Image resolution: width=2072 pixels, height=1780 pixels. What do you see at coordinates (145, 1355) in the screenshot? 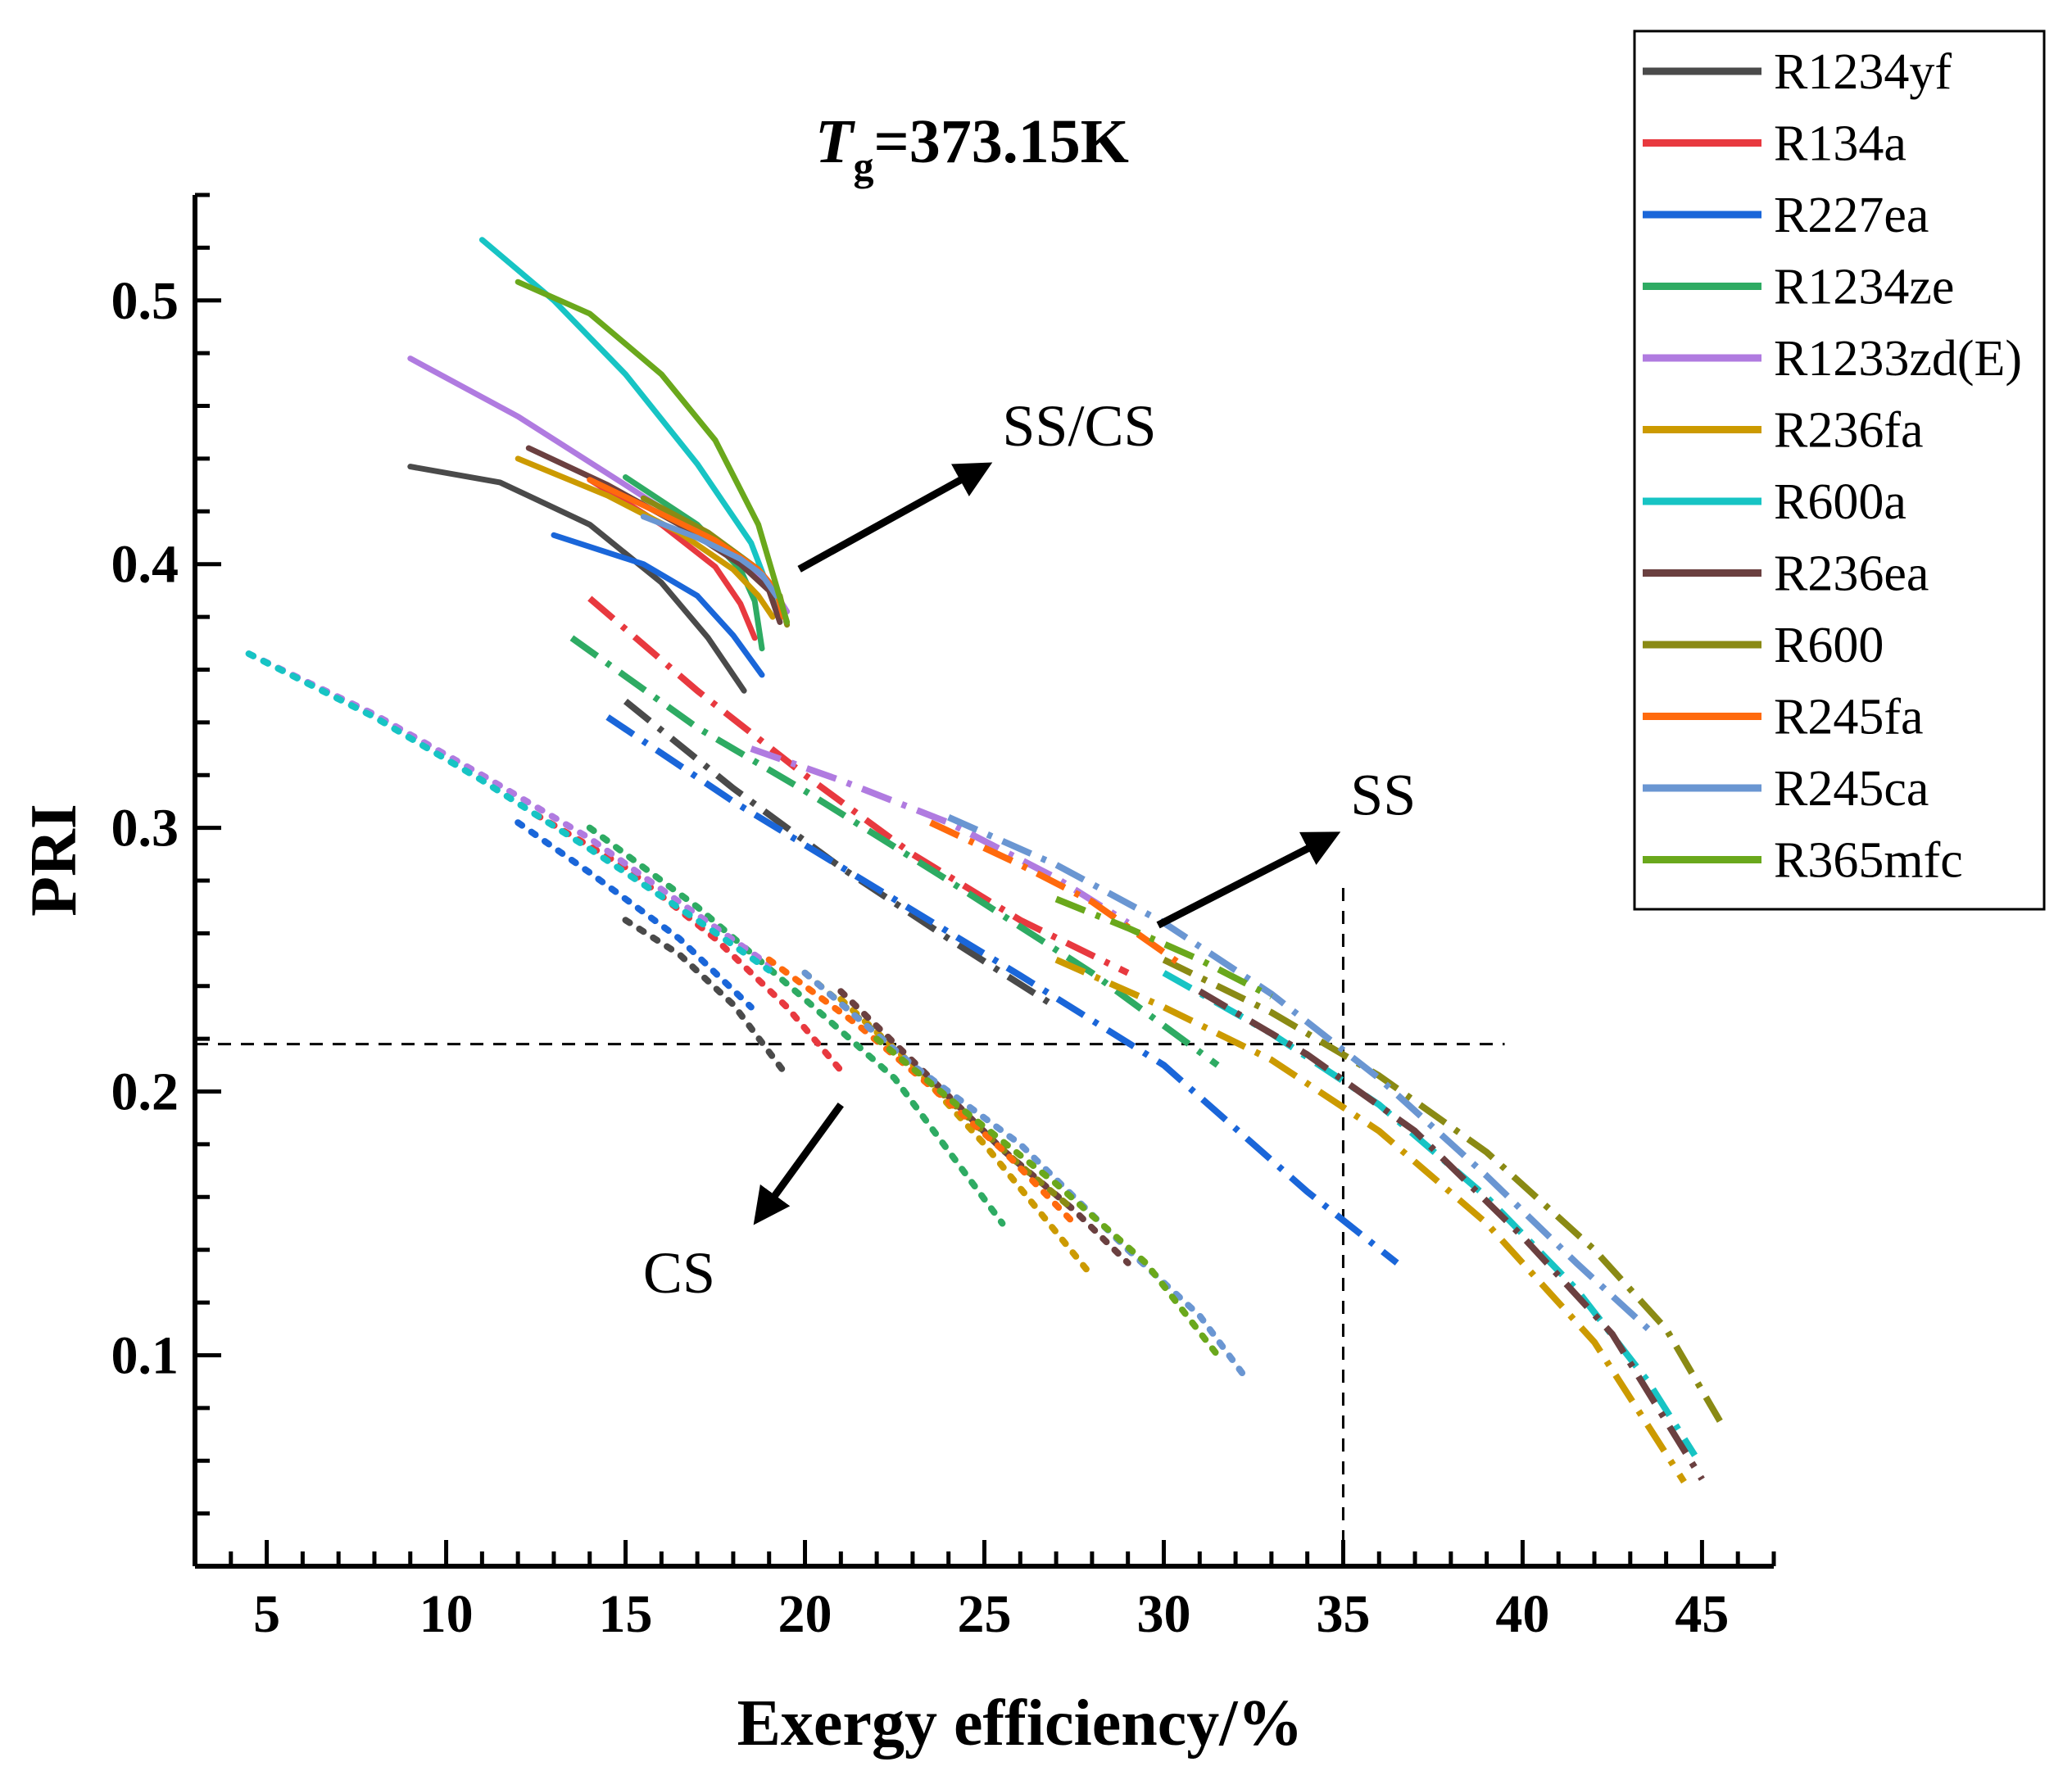
I see `y-tick-label: 0.1` at bounding box center [145, 1355].